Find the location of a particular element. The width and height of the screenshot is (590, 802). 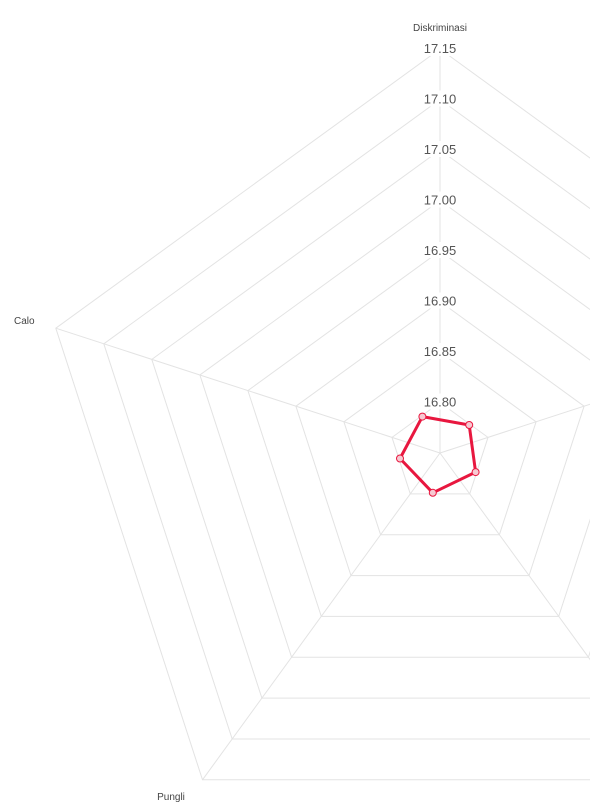

tick-label: 16.85 is located at coordinates (440, 351).